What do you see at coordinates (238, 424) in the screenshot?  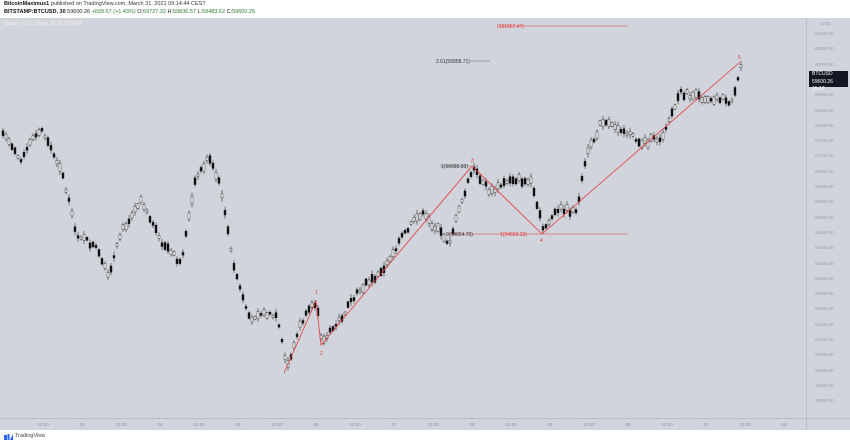 I see `x-tick-label: 25` at bounding box center [238, 424].